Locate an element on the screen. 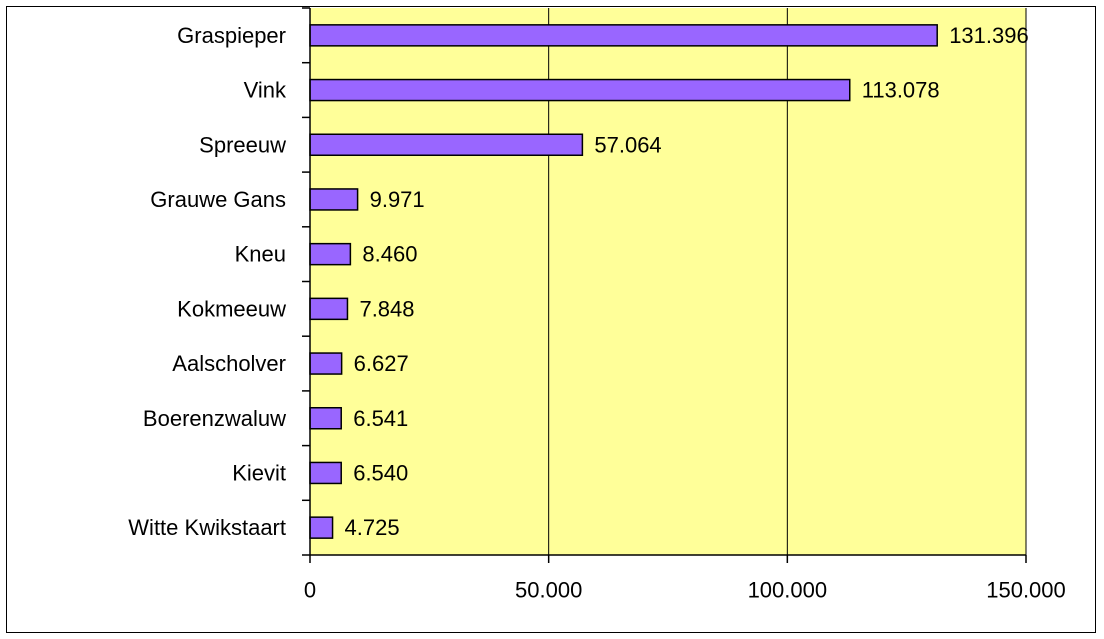 The width and height of the screenshot is (1104, 639). data-label: 9.971 is located at coordinates (397, 199).